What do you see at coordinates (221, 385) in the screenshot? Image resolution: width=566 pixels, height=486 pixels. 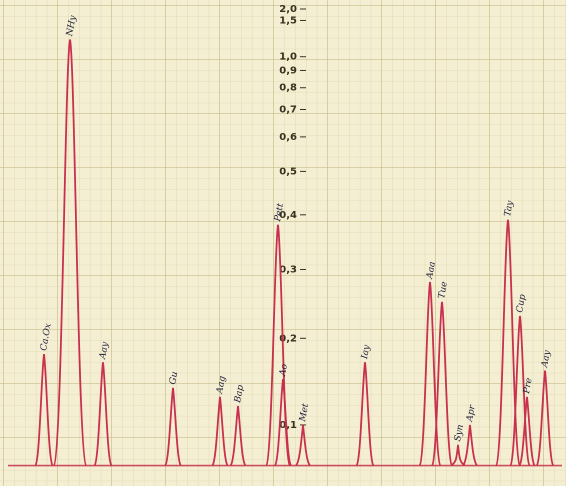 I see `peak-label: Aag` at bounding box center [221, 385].